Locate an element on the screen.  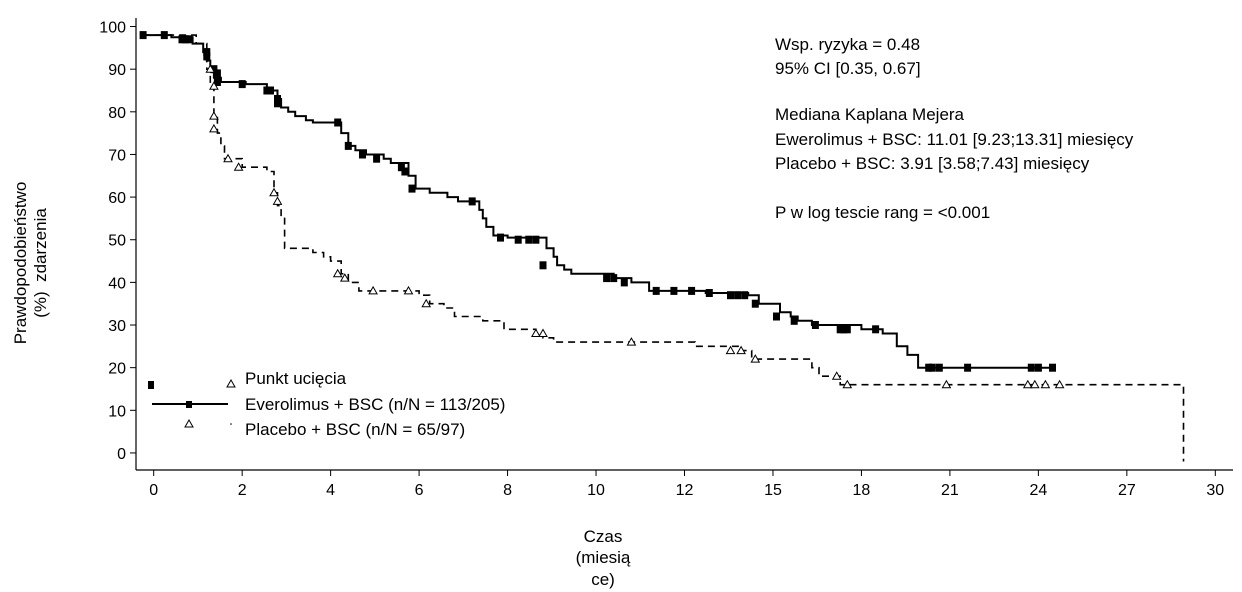
y-tick-label: 50 is located at coordinates (117, 241).